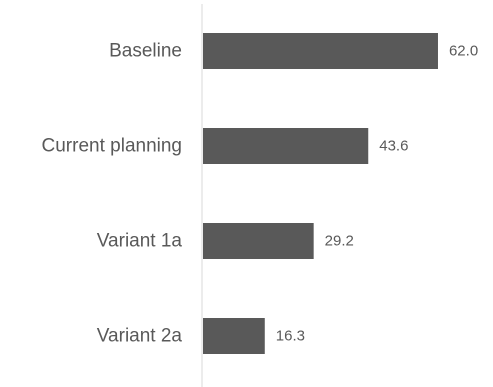 This screenshot has height=387, width=493. Describe the element at coordinates (112, 146) in the screenshot. I see `category-label-current-planning: Current planning` at that location.